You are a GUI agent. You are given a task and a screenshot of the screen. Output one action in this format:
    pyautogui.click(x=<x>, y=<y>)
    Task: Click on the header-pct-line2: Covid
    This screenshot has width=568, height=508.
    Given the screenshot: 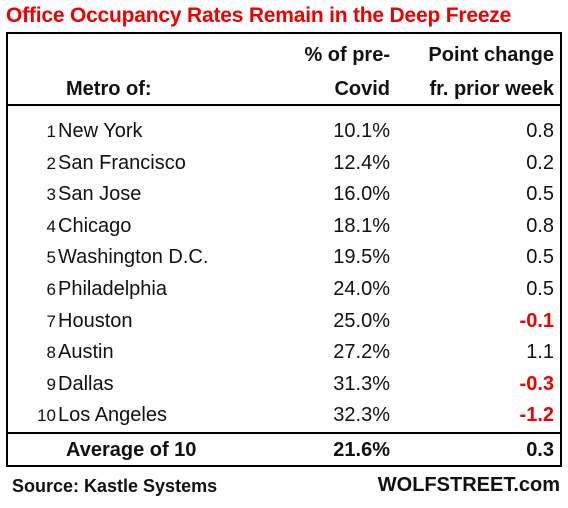 What is the action you would take?
    pyautogui.click(x=362, y=89)
    